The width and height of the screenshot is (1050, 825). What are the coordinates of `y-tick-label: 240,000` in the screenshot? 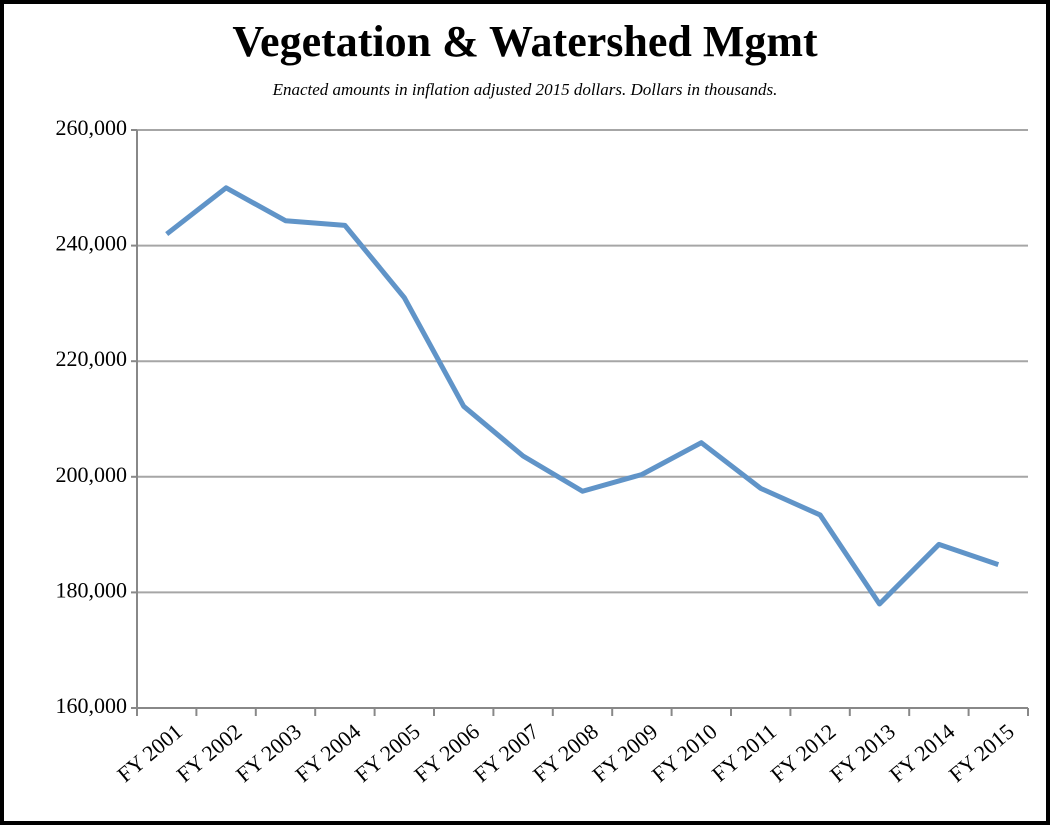 It's located at (92, 243).